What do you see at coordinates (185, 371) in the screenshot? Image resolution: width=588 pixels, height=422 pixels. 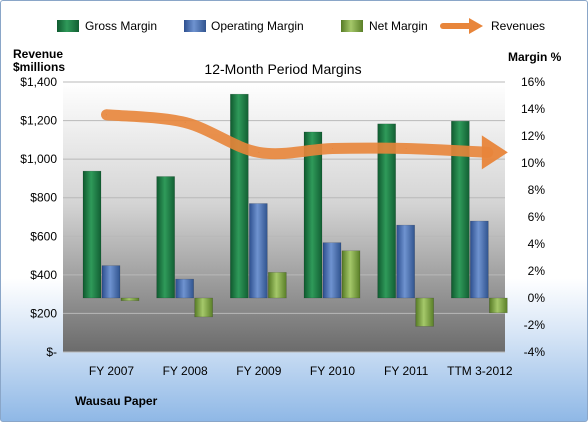 I see `category-label-fy-2008: FY 2008` at bounding box center [185, 371].